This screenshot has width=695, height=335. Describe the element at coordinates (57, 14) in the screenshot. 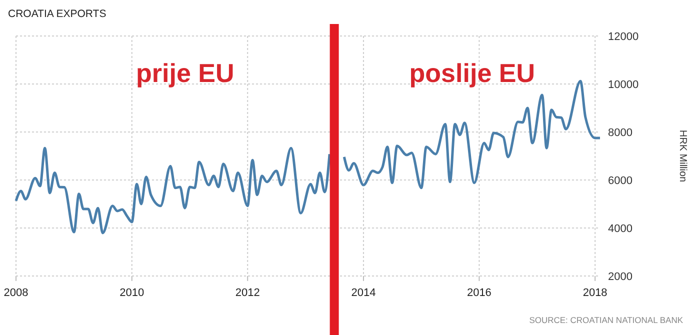

I see `chart-title: CROATIA EXPORTS` at that location.